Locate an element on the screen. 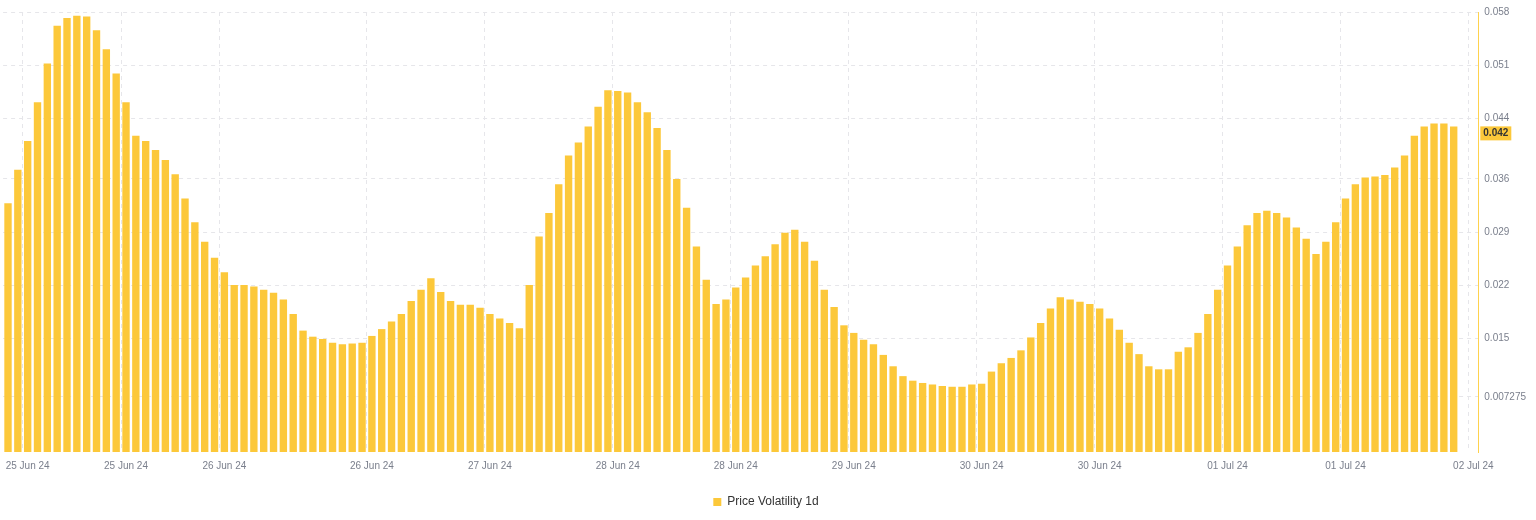 The height and width of the screenshot is (520, 1536). x-tick-label: 02 Jul 24 is located at coordinates (1474, 465).